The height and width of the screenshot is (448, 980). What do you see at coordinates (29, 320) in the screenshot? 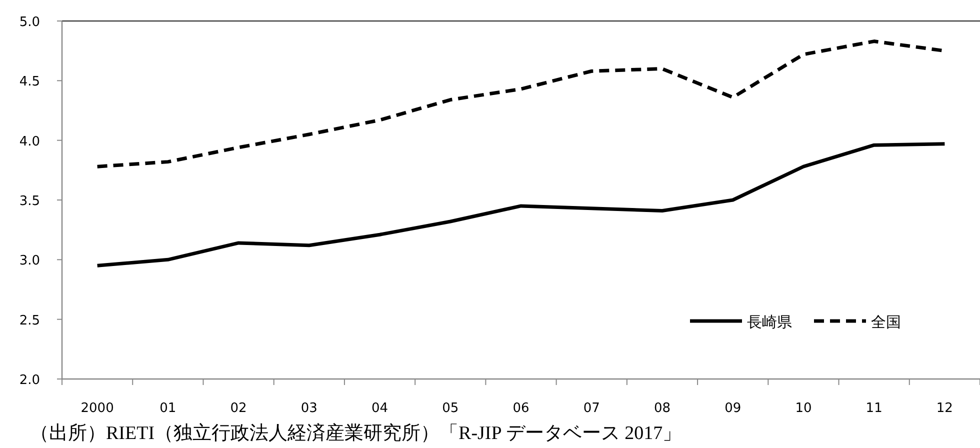
I see `y-tick-label: 2.5` at bounding box center [29, 320].